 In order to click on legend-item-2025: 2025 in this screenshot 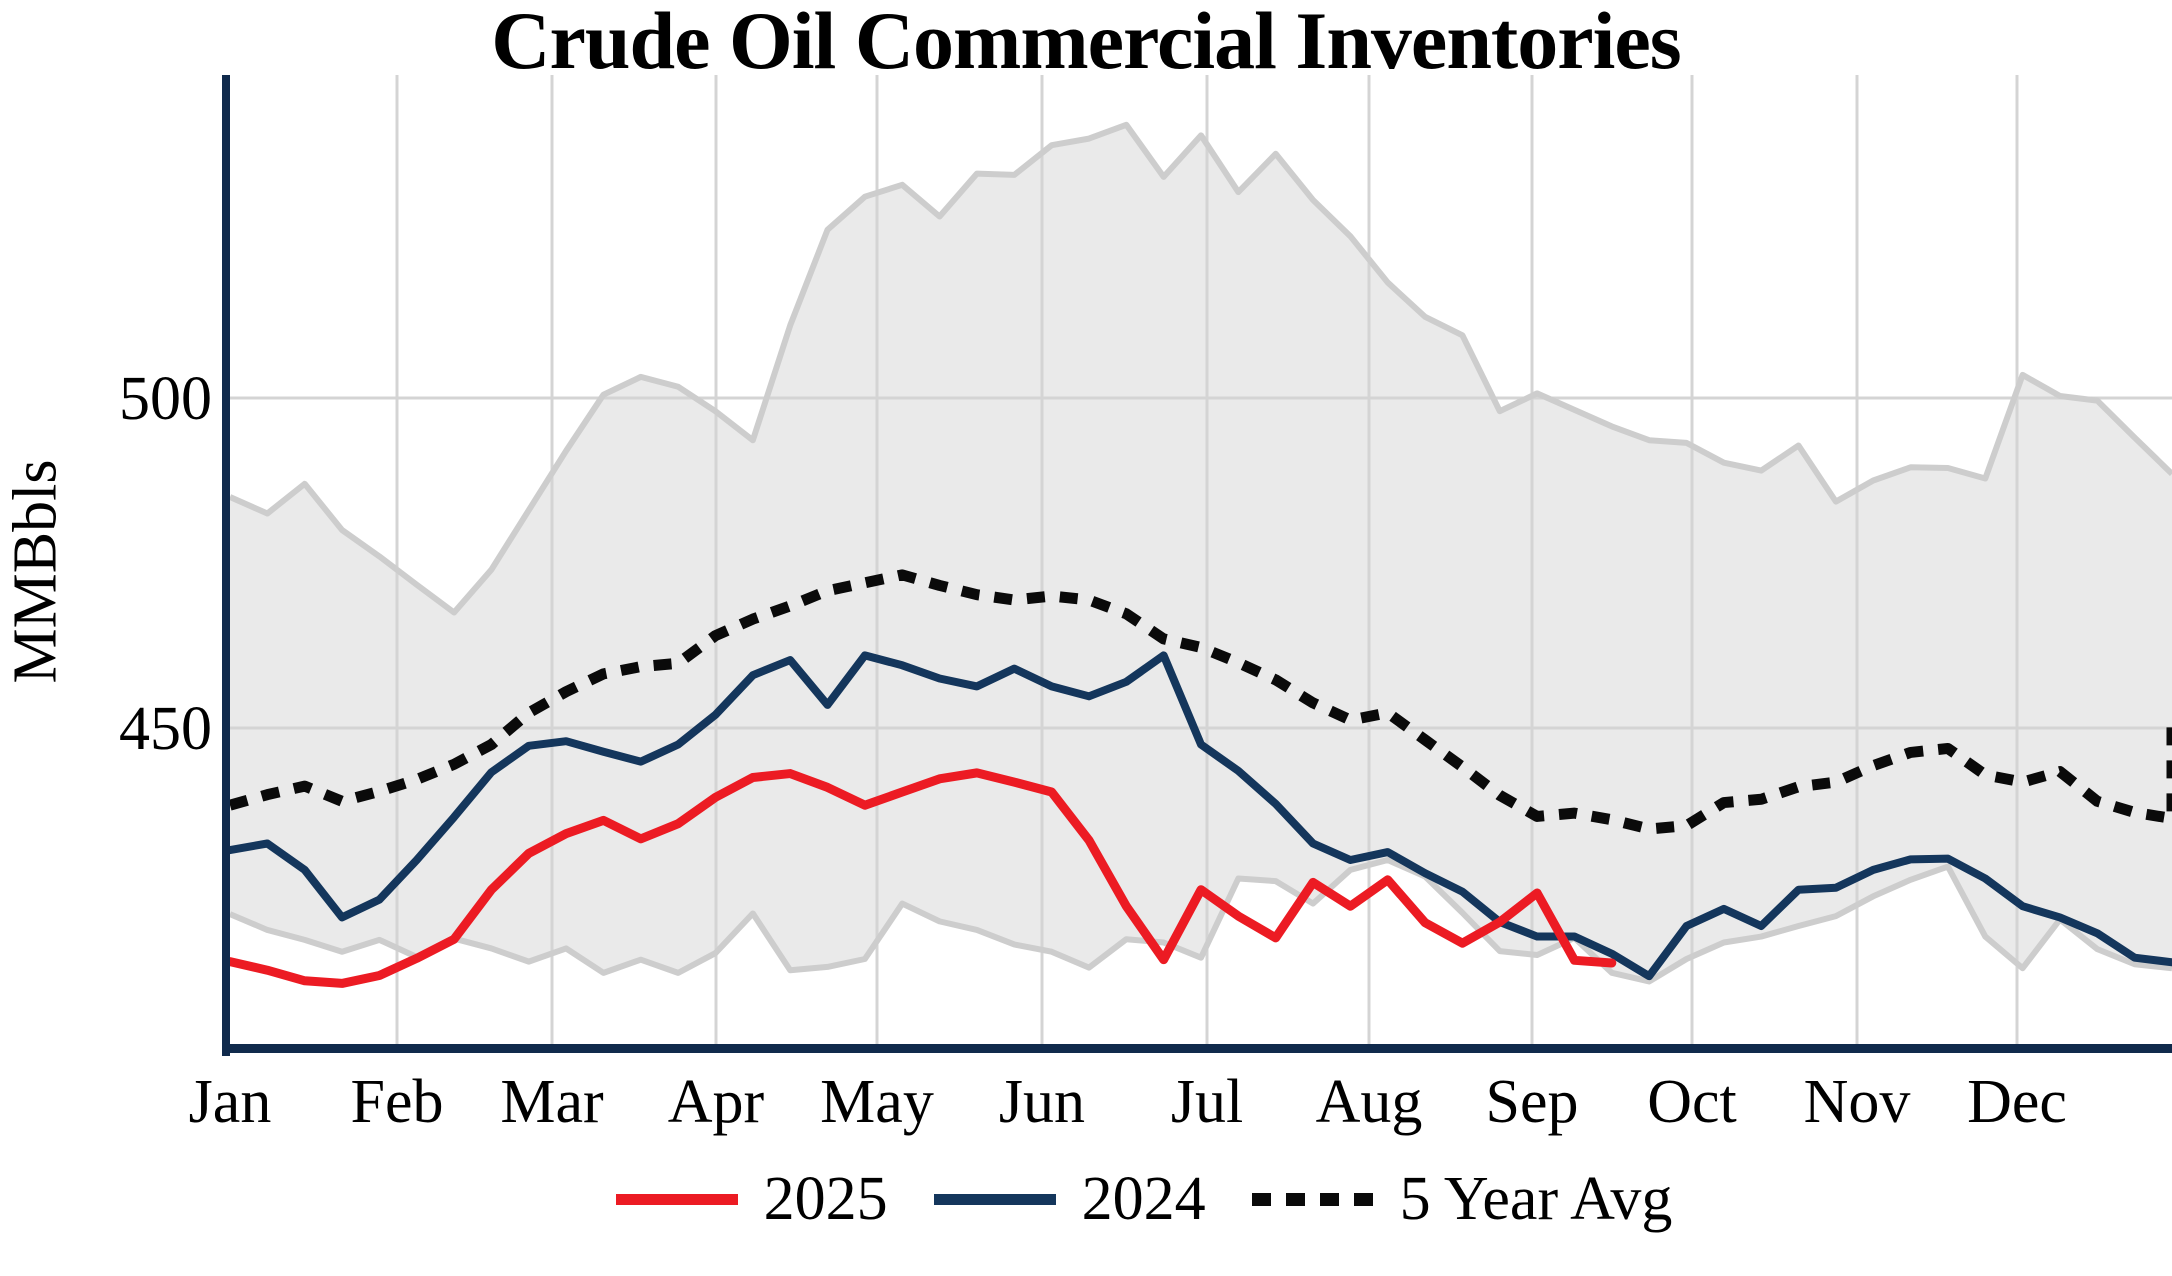, I will do `click(751, 1199)`.